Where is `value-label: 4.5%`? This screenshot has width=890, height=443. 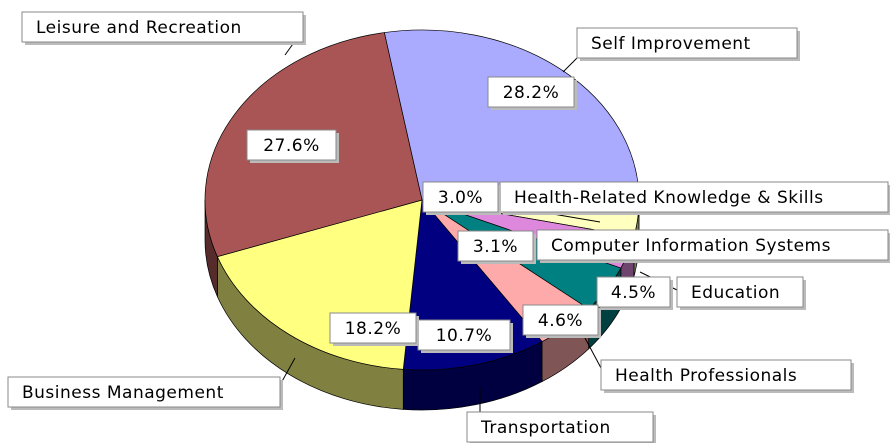
value-label: 4.5% is located at coordinates (633, 293).